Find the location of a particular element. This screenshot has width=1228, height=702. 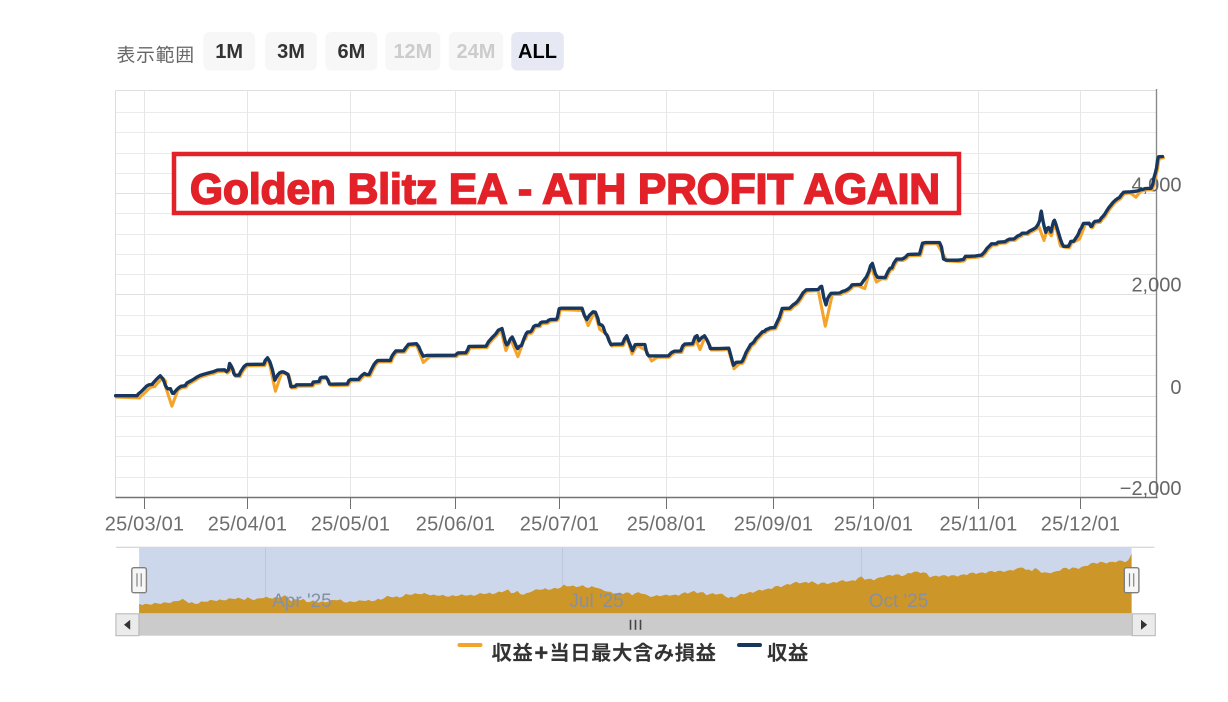

svg-text: ALL is located at coordinates (537, 52).